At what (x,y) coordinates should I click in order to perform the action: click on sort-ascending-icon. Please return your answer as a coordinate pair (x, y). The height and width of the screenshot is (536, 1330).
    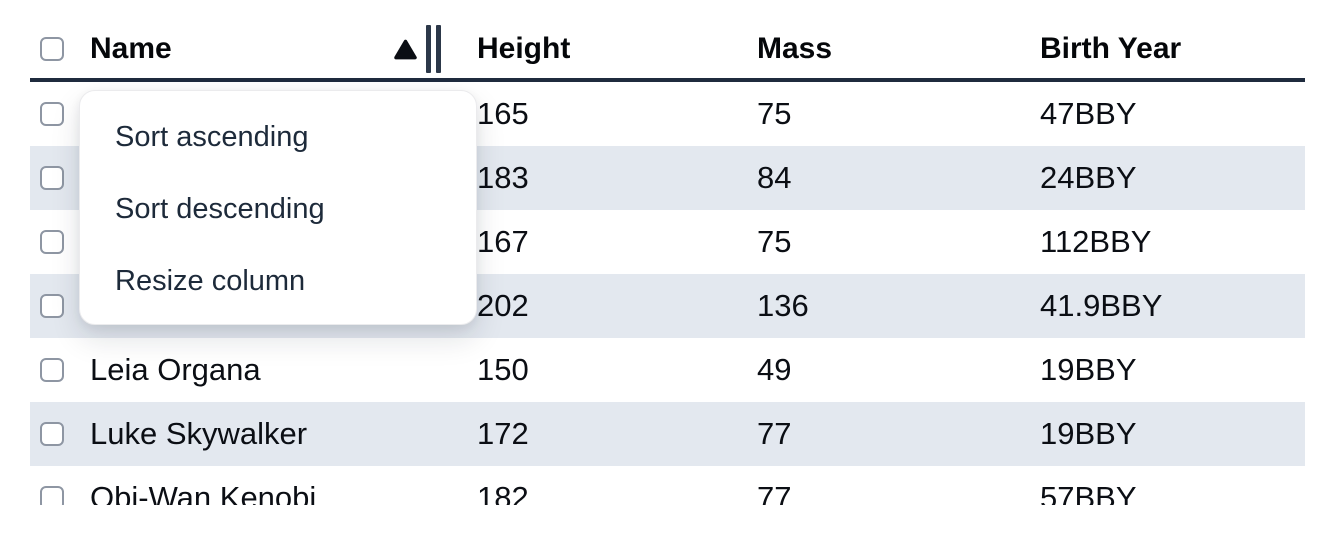
    Looking at the image, I should click on (405, 49).